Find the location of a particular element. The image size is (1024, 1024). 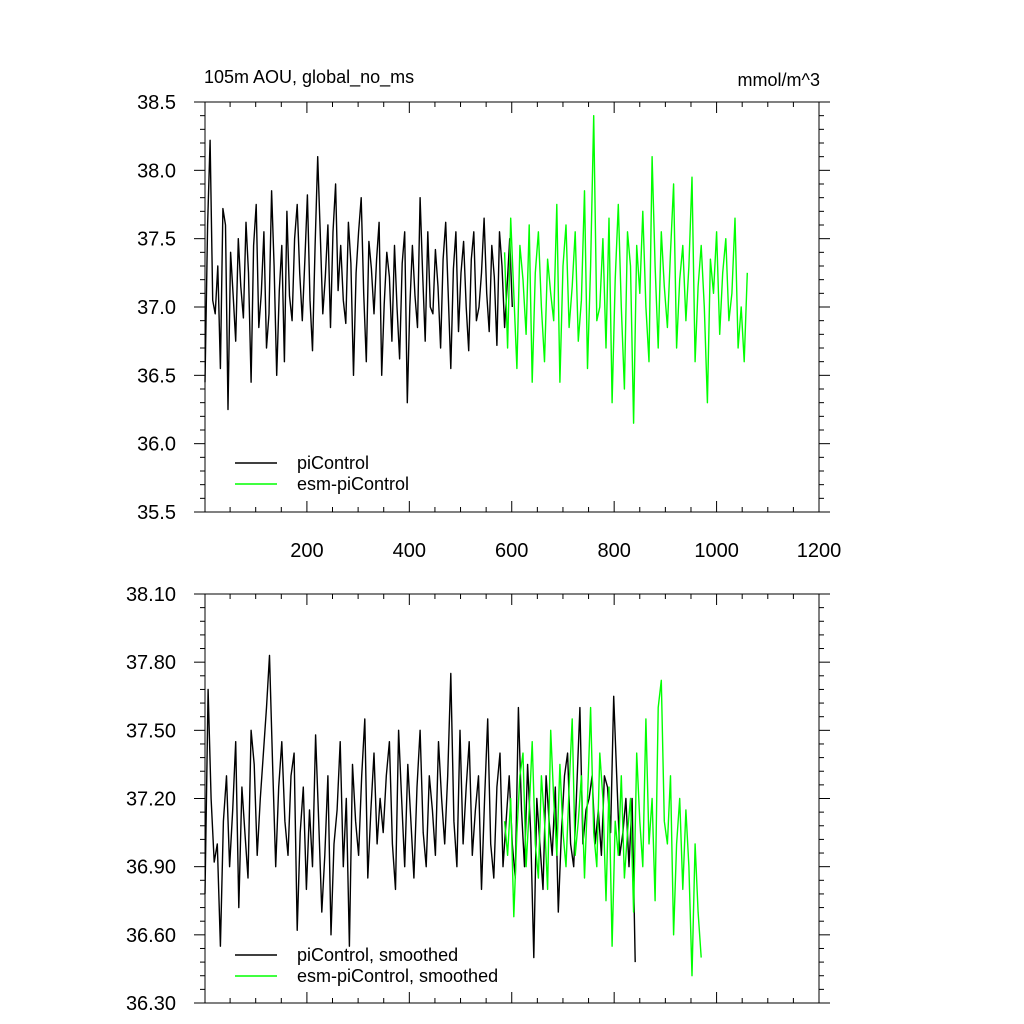

figure-title: 105m AOU, global_no_ms is located at coordinates (309, 77).